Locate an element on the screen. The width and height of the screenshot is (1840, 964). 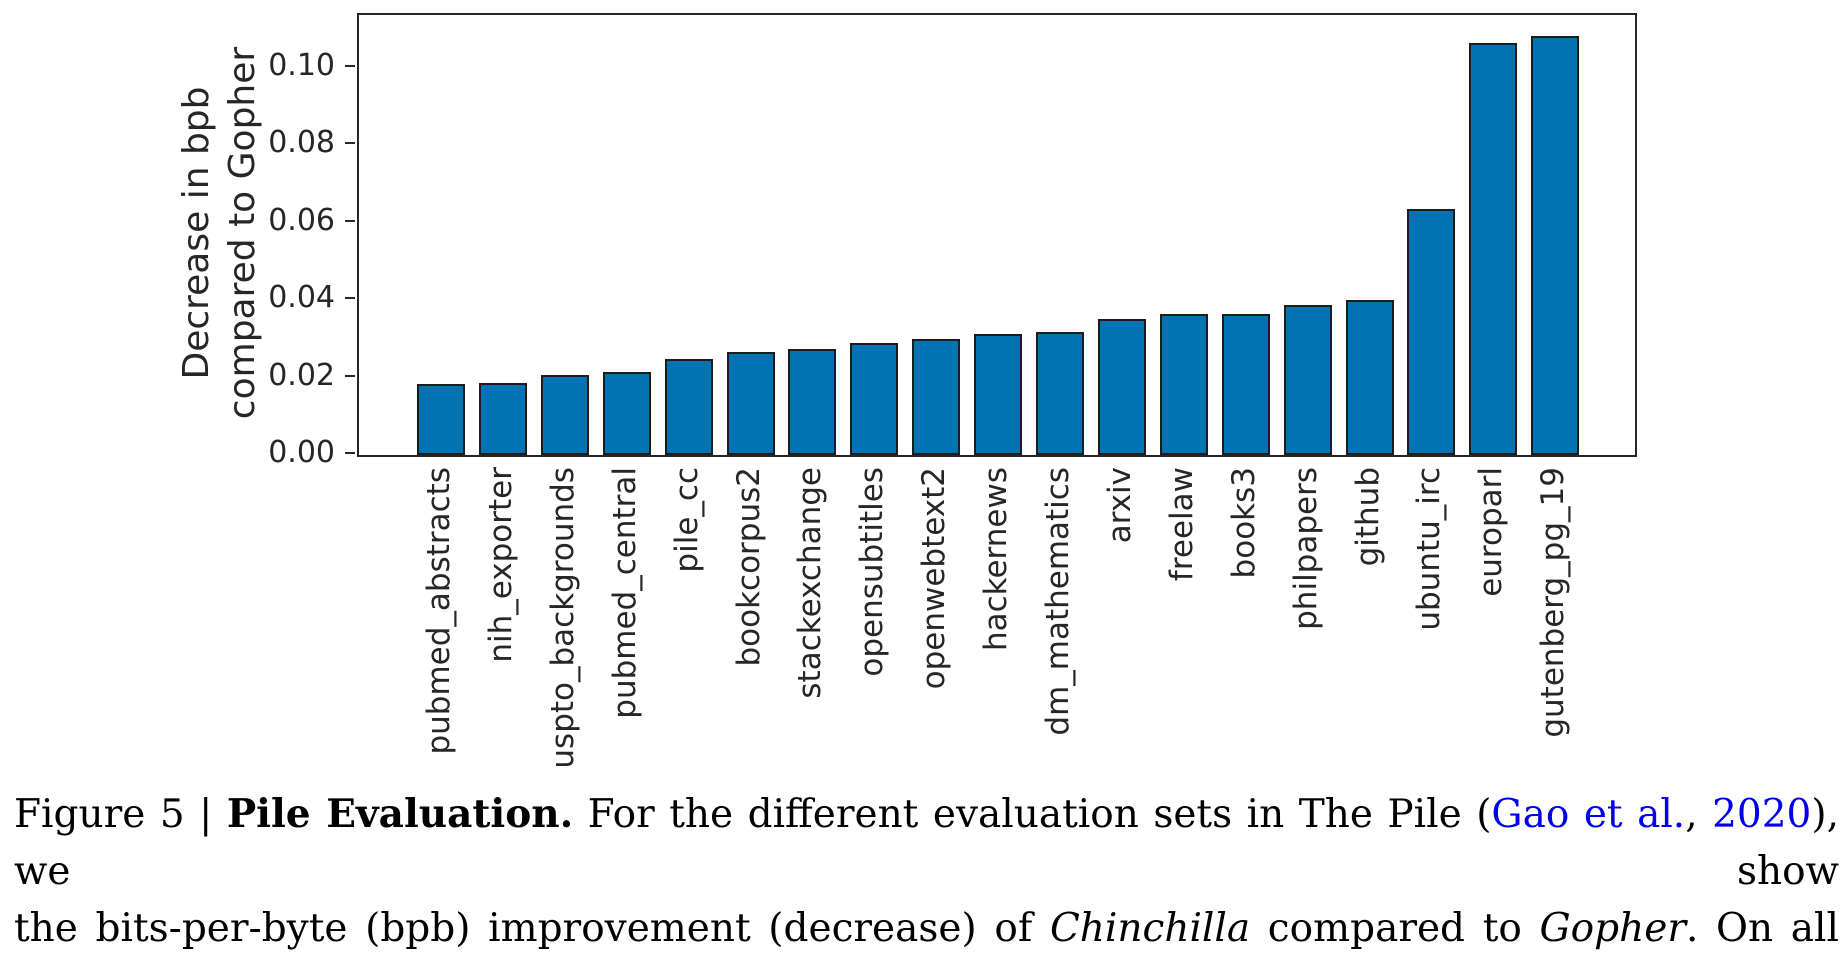
bar-philpapers is located at coordinates (1307, 380).